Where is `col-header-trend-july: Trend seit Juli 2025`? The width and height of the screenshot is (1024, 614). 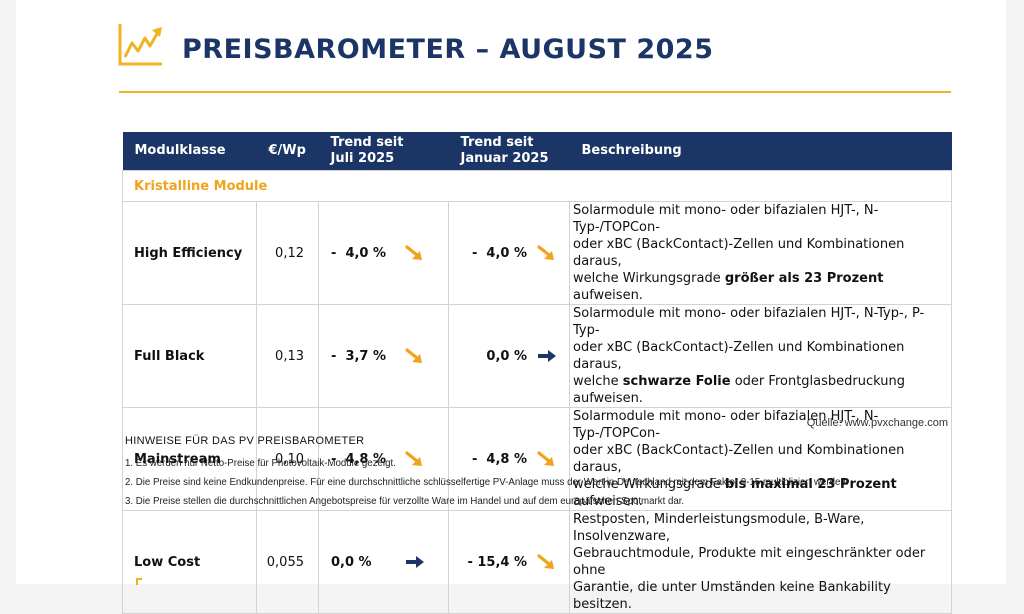 col-header-trend-july: Trend seit Juli 2025 is located at coordinates (383, 151).